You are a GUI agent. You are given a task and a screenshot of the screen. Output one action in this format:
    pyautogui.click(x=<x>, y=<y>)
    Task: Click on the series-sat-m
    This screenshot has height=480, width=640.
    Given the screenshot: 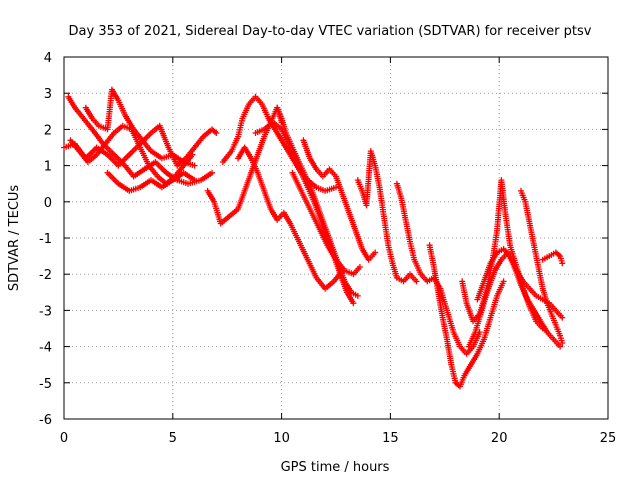 What is the action you would take?
    pyautogui.click(x=438, y=268)
    